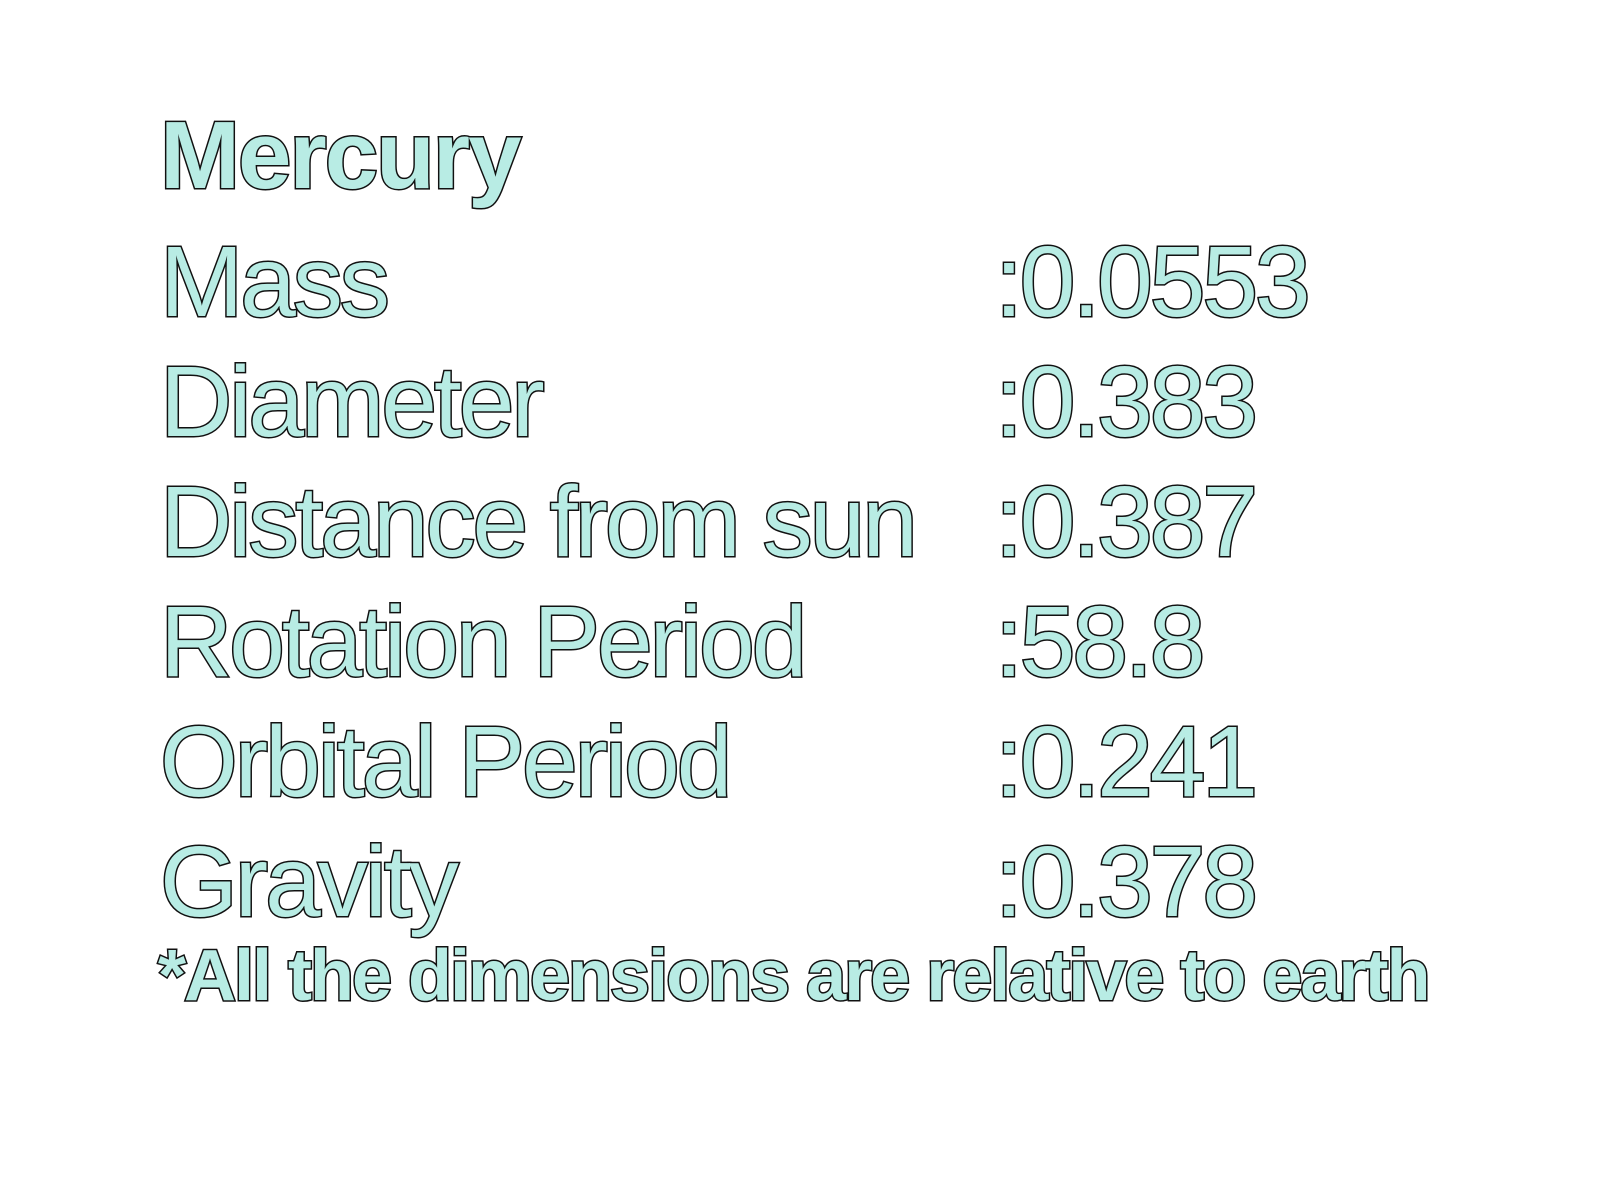 This screenshot has height=1200, width=1600. Describe the element at coordinates (445, 762) in the screenshot. I see `stat-label: Orbital Period` at that location.